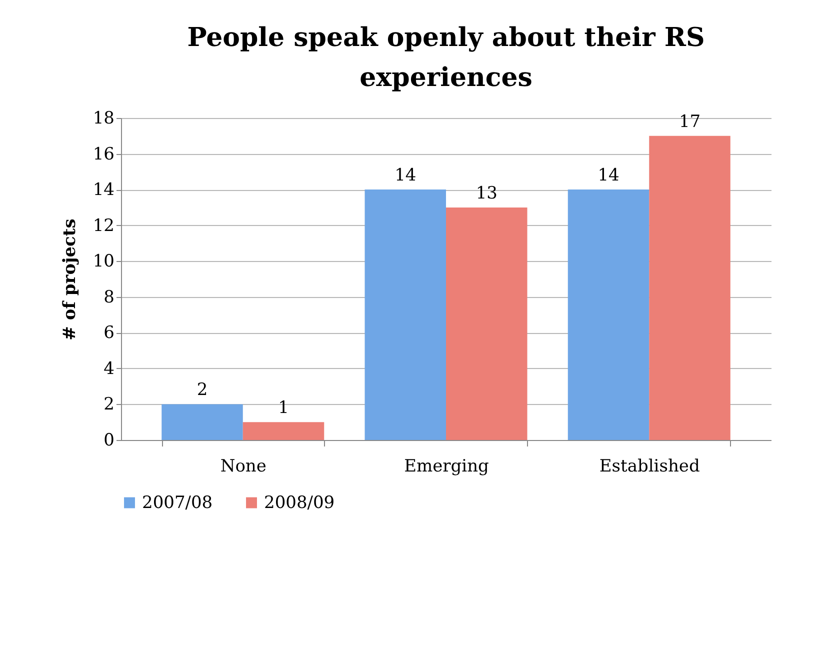 The height and width of the screenshot is (646, 838). Describe the element at coordinates (689, 122) in the screenshot. I see `data-label: 17` at that location.